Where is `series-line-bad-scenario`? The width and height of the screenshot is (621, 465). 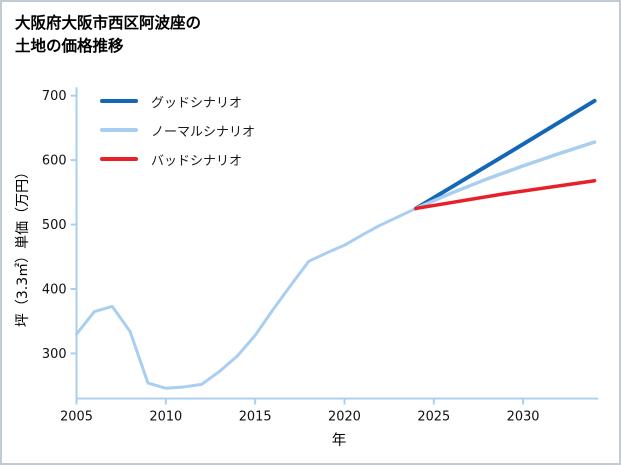 series-line-bad-scenario is located at coordinates (505, 195).